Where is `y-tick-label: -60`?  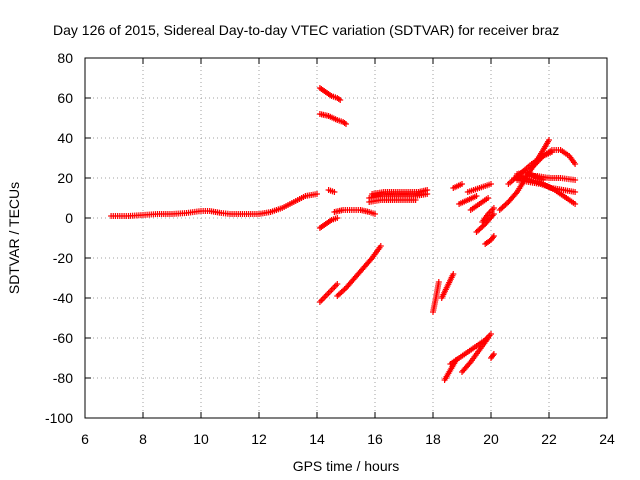 y-tick-label: -60 is located at coordinates (63, 338).